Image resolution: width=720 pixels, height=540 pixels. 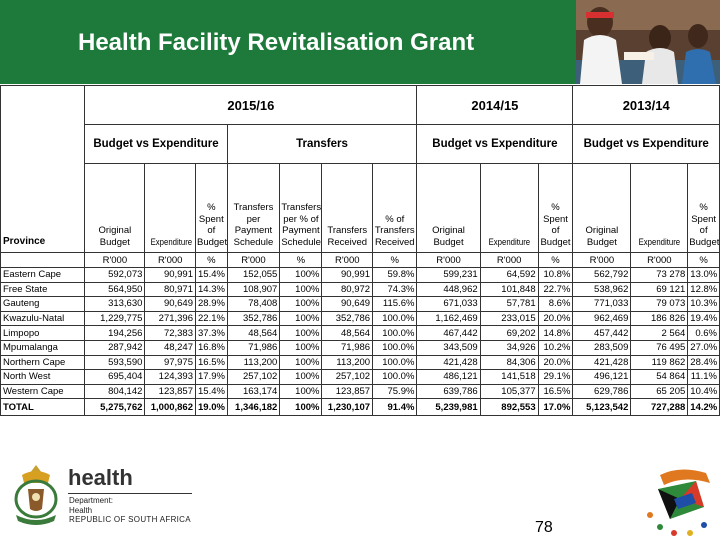 I want to click on group-header-budget-2013: Budget vs Expenditure, so click(x=646, y=144).